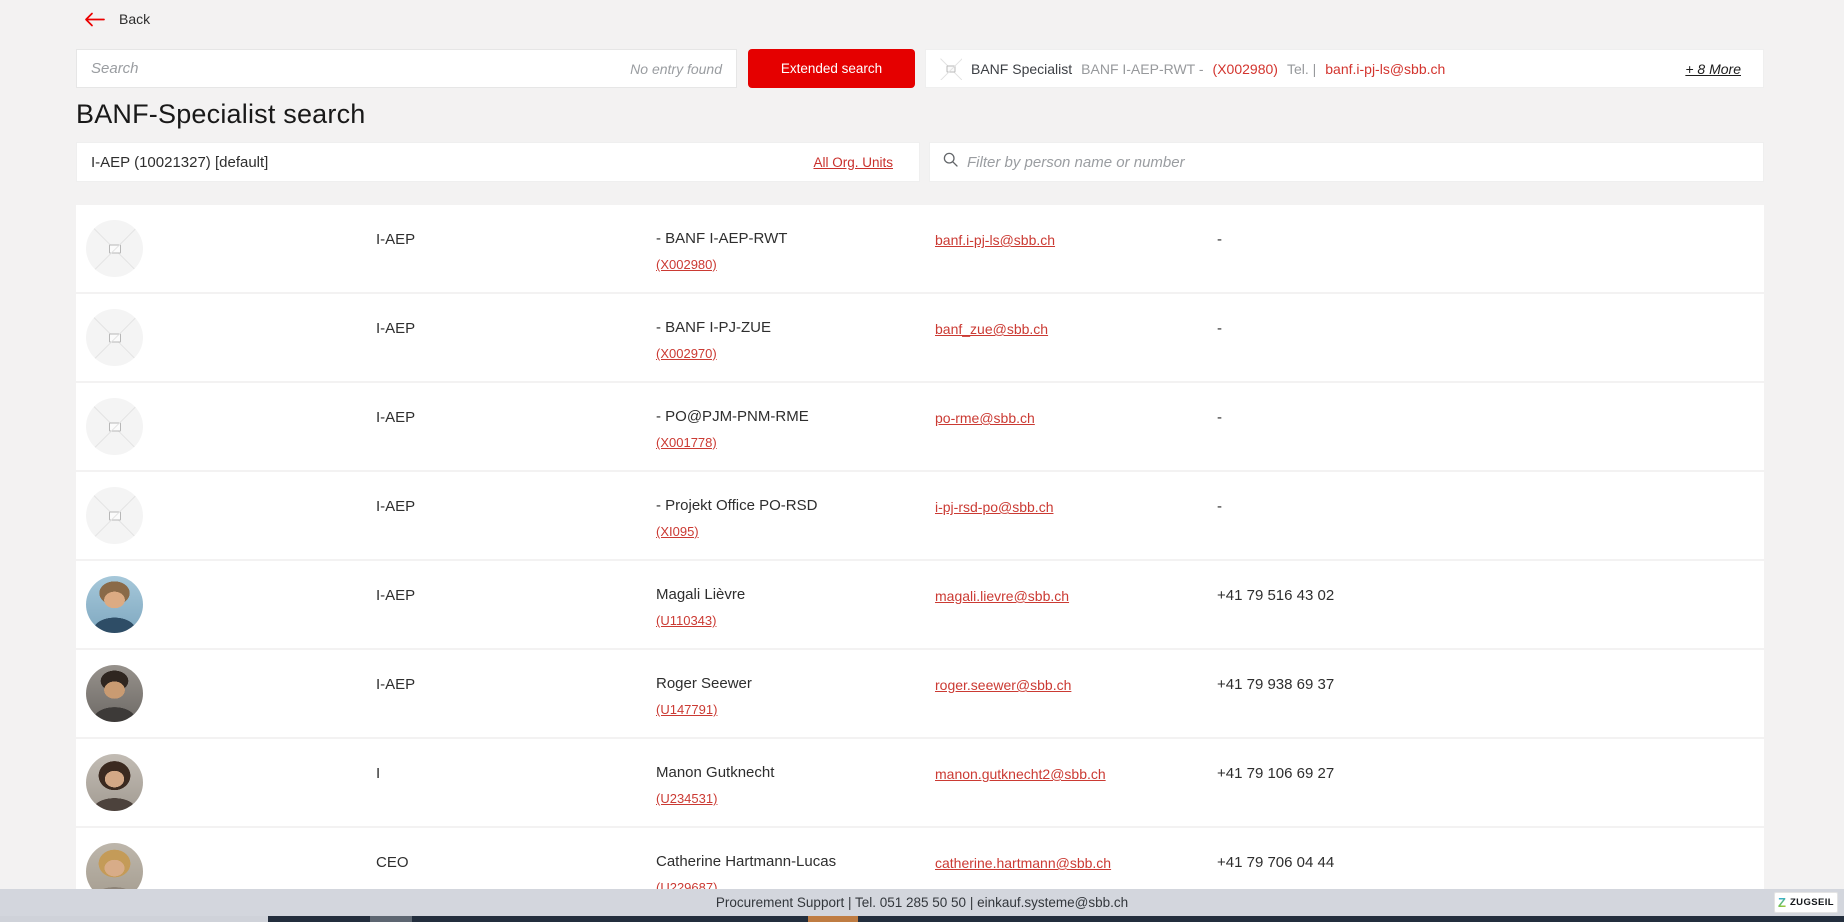 The width and height of the screenshot is (1844, 922). What do you see at coordinates (686, 264) in the screenshot?
I see `row-code-link: (X002980)` at bounding box center [686, 264].